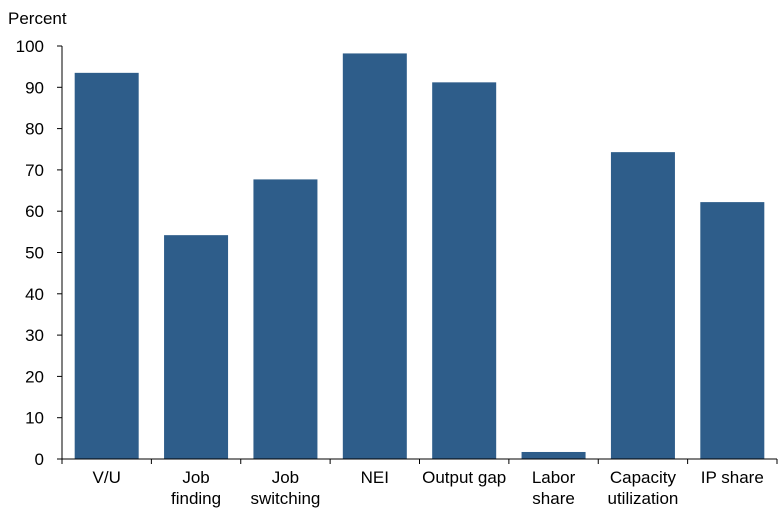  Describe the element at coordinates (34, 170) in the screenshot. I see `y-tick-label: 70` at that location.